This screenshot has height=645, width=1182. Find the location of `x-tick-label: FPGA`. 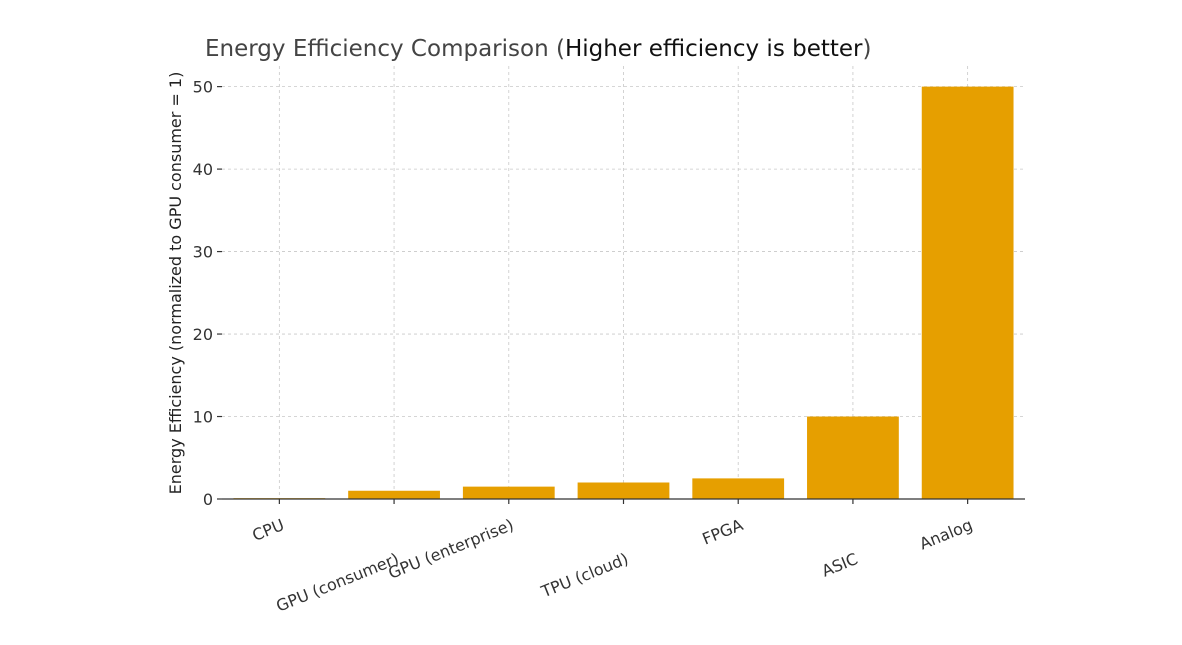

x-tick-label: FPGA is located at coordinates (722, 531).